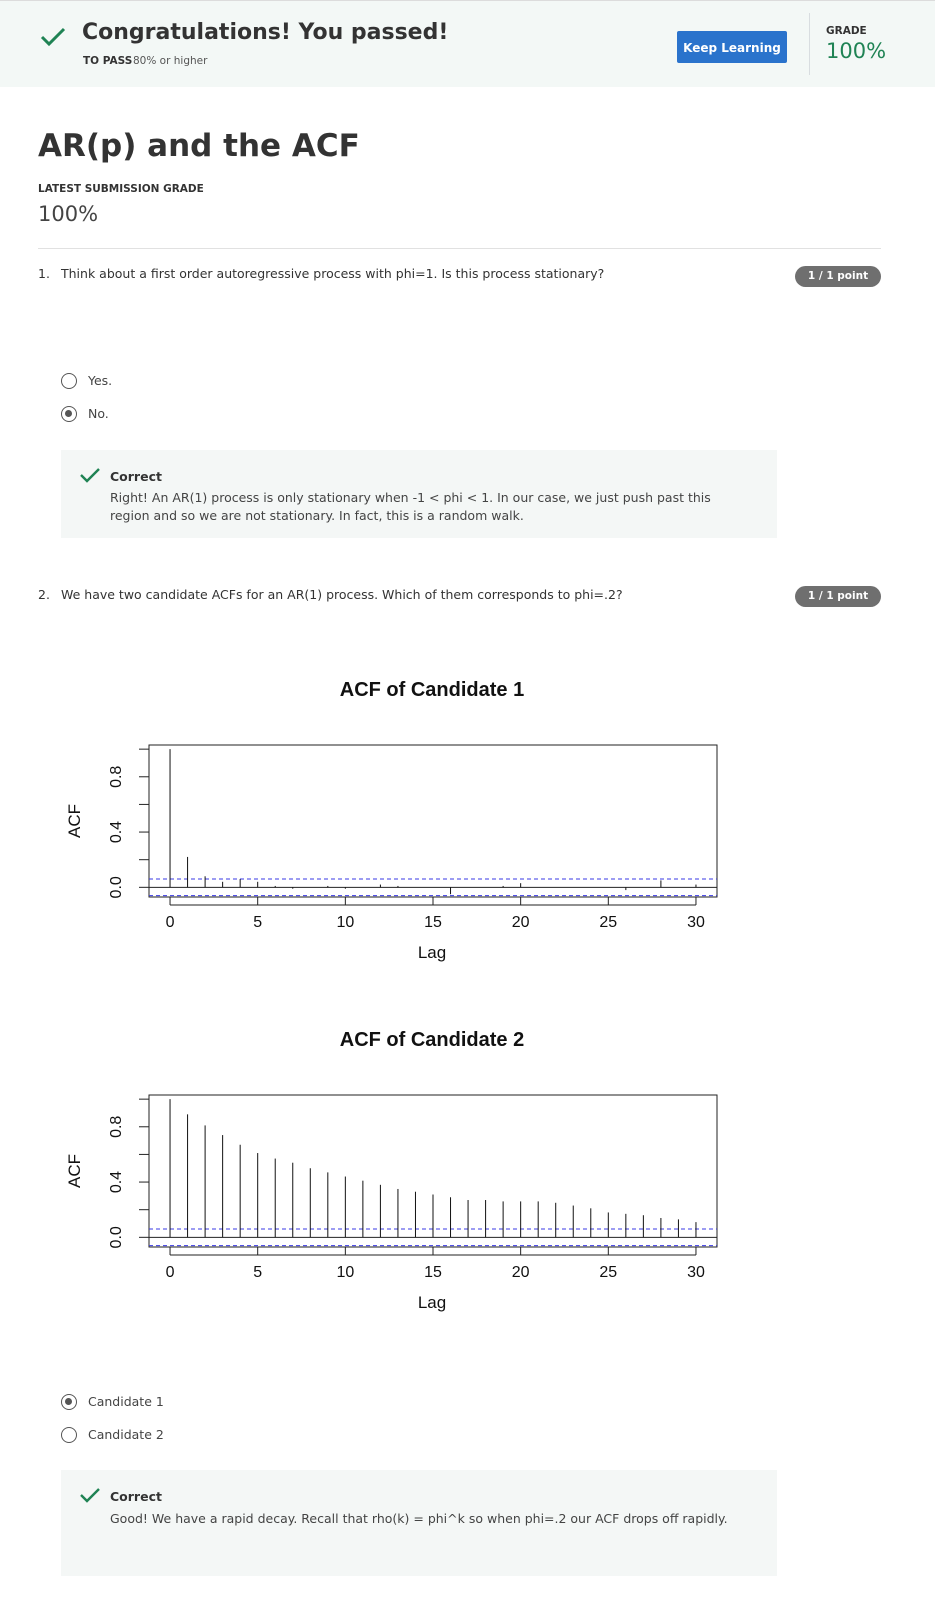 The width and height of the screenshot is (935, 1603). I want to click on question-1-option-no-label: No., so click(98, 413).